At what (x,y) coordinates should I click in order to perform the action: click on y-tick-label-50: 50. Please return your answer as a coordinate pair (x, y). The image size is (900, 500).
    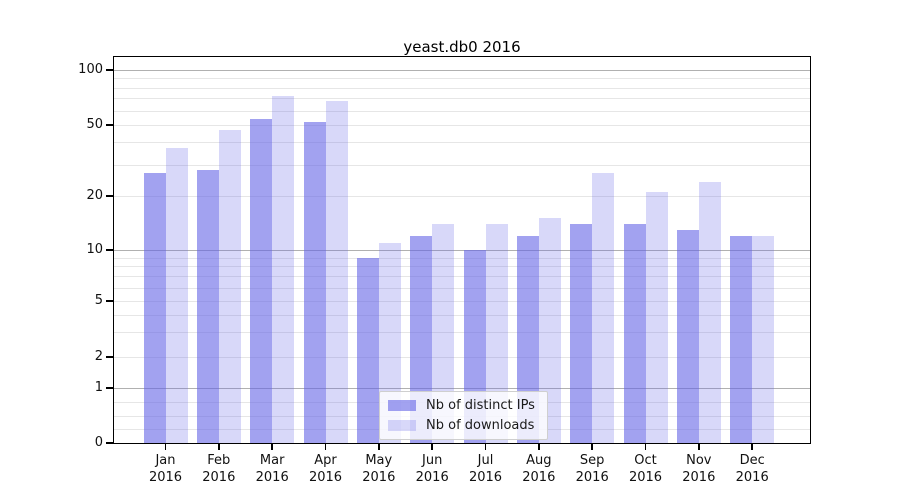
    Looking at the image, I should click on (94, 124).